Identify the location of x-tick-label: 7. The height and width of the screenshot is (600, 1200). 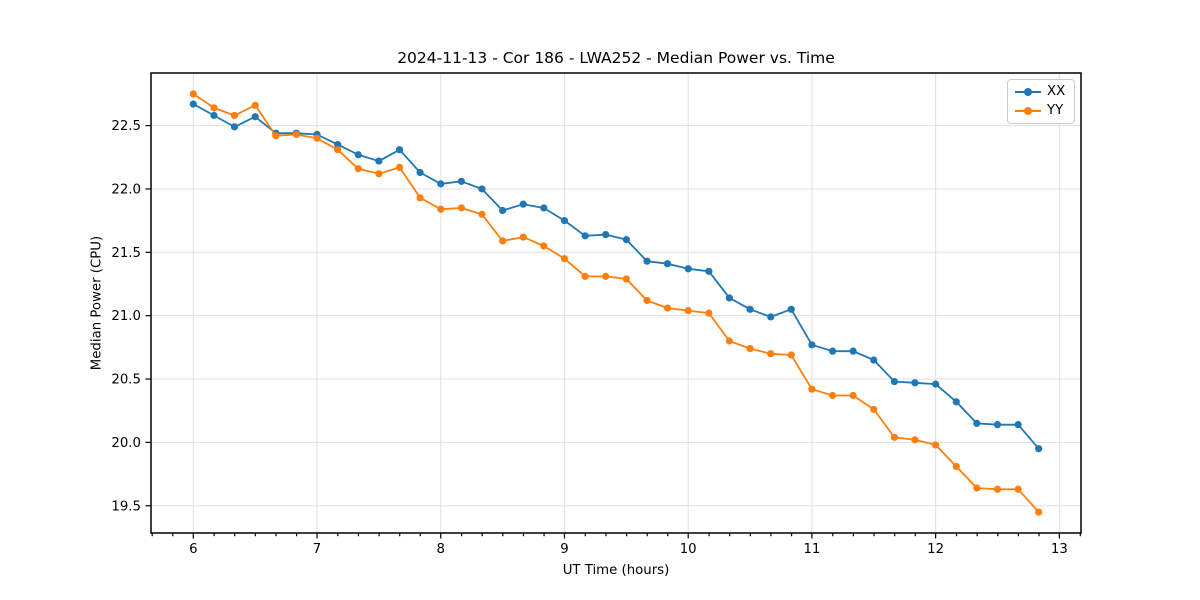
(317, 549).